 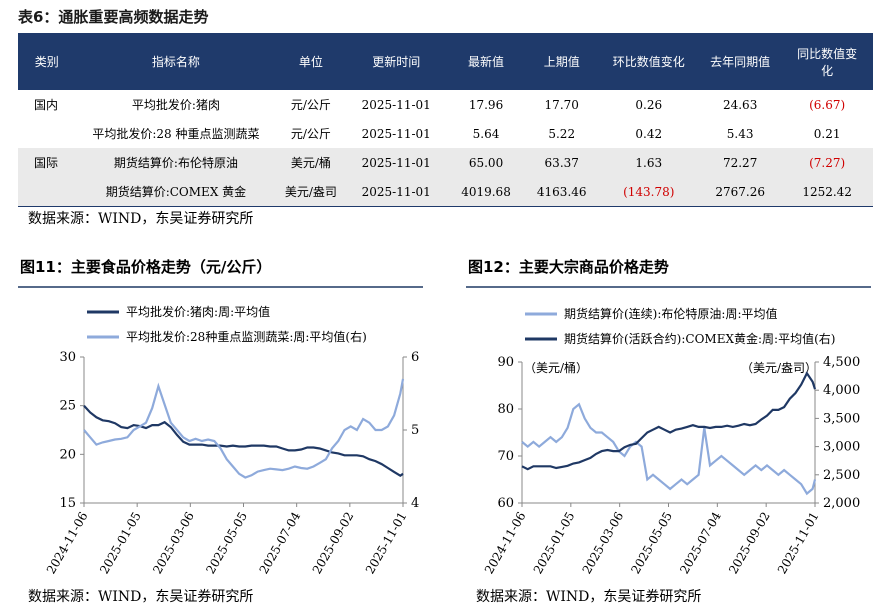 What do you see at coordinates (827, 162) in the screenshot?
I see `table-cell: (7.27)` at bounding box center [827, 162].